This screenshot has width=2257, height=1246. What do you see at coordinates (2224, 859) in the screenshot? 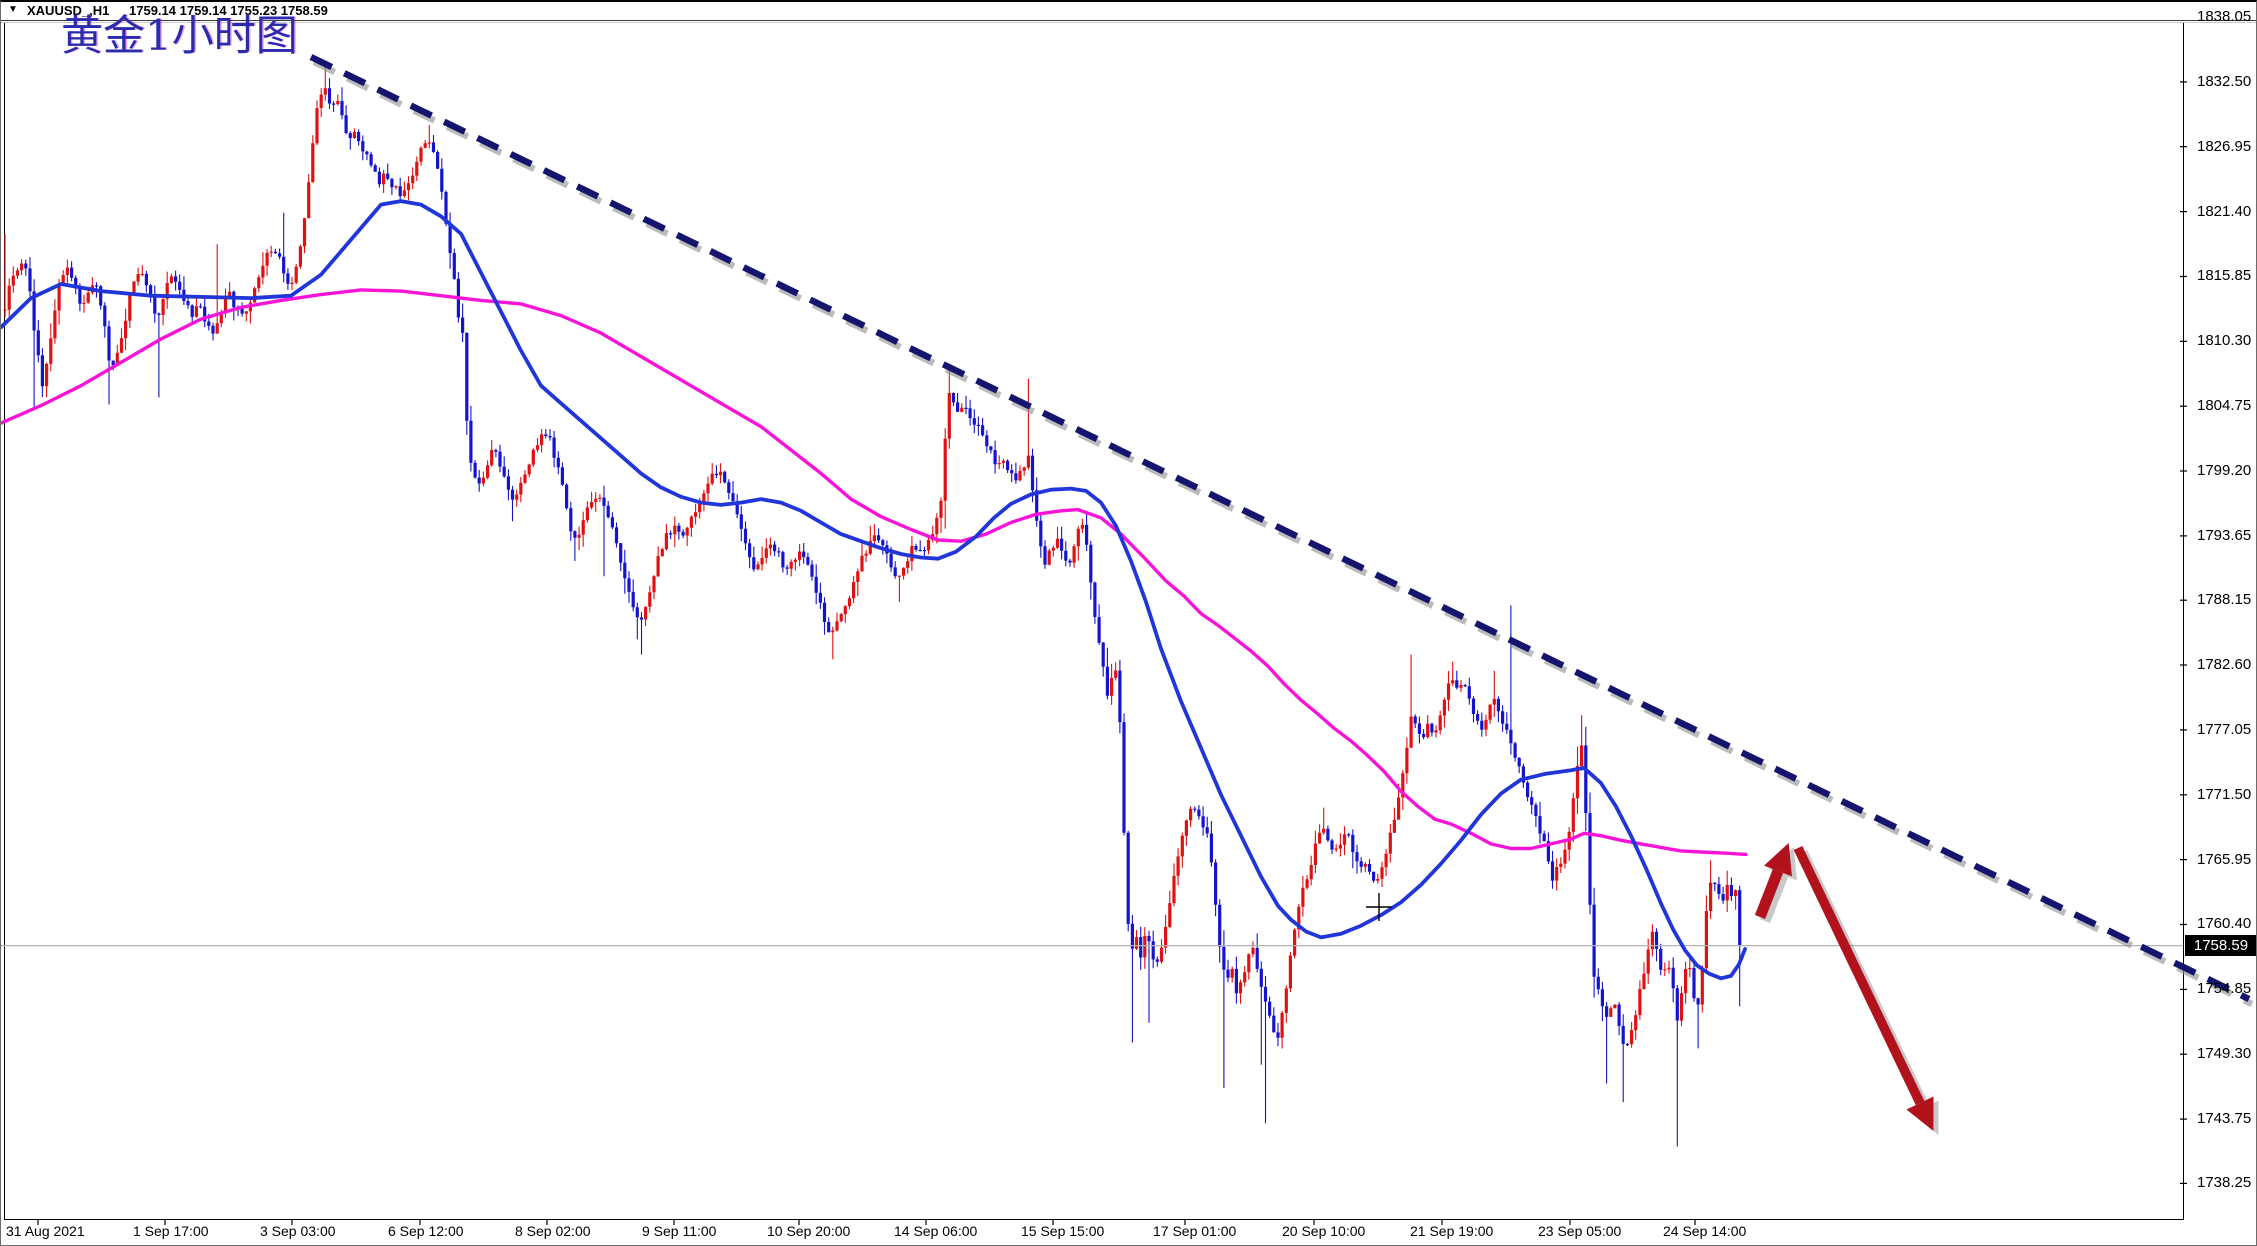
I see `price-axis-label: 1765.95` at bounding box center [2224, 859].